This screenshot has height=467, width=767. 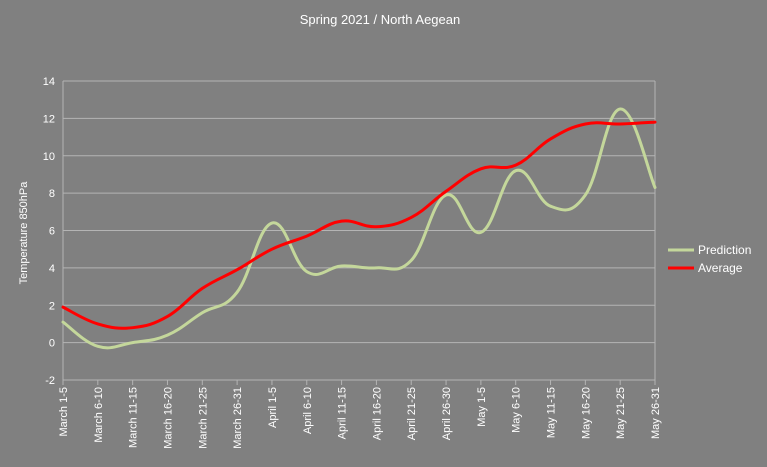 I want to click on y-tick-label: 14, so click(x=49, y=82).